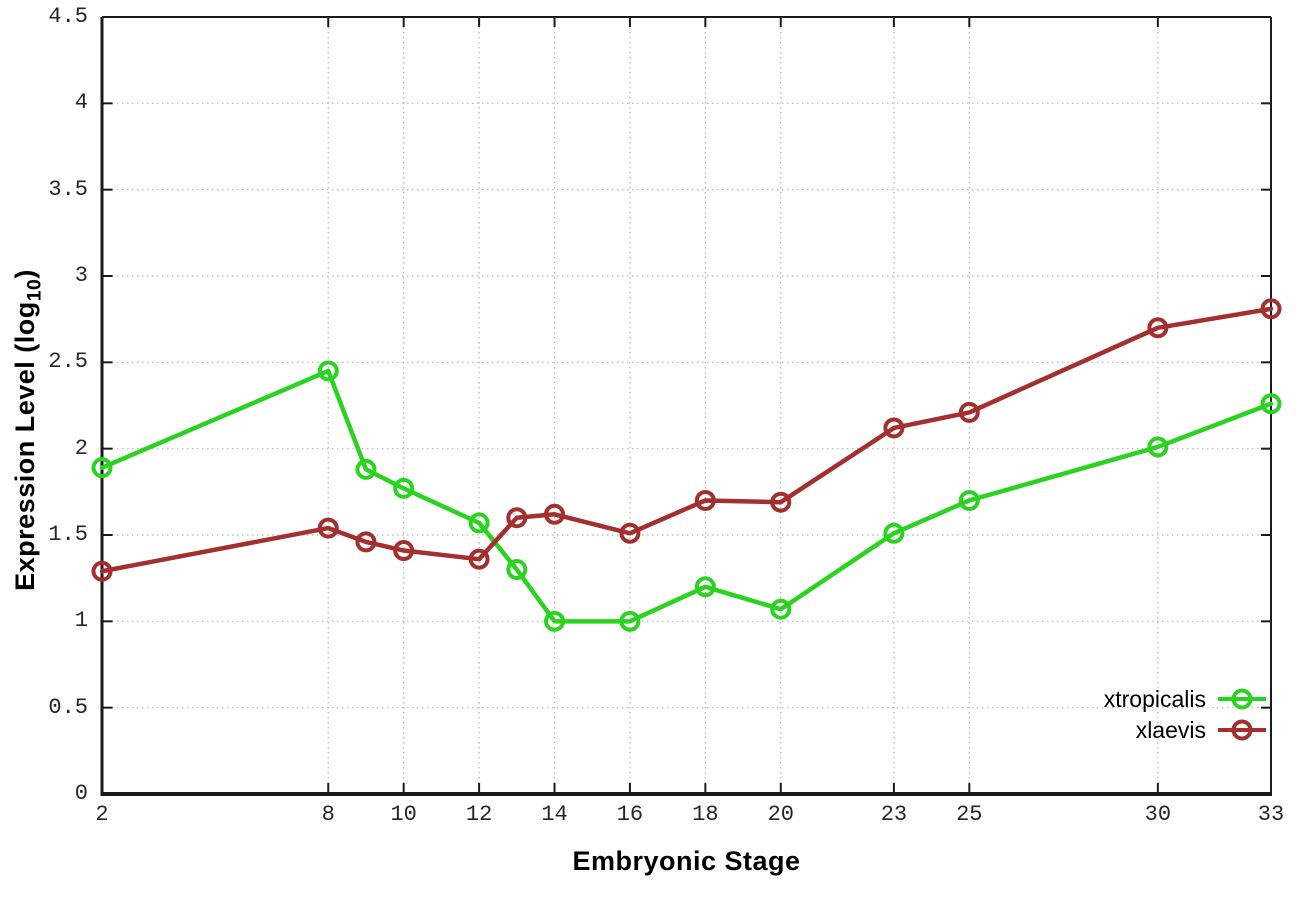 The height and width of the screenshot is (907, 1296). I want to click on legend-marker-xtropicalis-icon, so click(1242, 699).